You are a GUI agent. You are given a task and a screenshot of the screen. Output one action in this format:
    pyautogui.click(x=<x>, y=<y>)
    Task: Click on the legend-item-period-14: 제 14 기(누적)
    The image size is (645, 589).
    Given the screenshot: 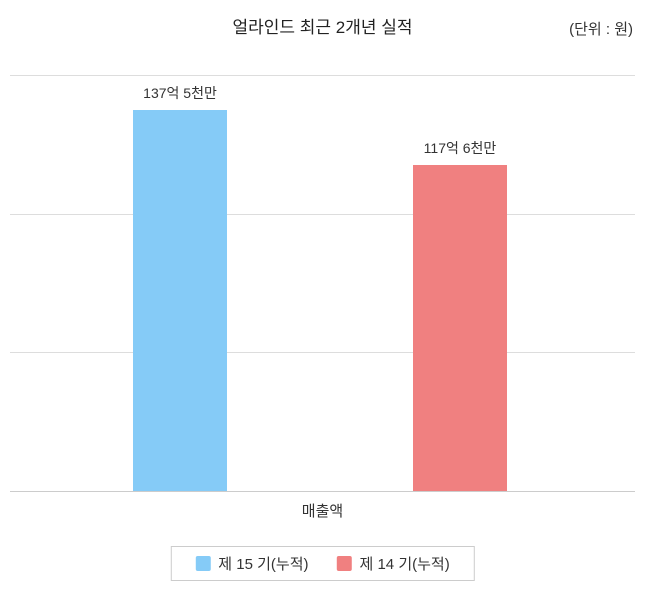 What is the action you would take?
    pyautogui.click(x=393, y=563)
    